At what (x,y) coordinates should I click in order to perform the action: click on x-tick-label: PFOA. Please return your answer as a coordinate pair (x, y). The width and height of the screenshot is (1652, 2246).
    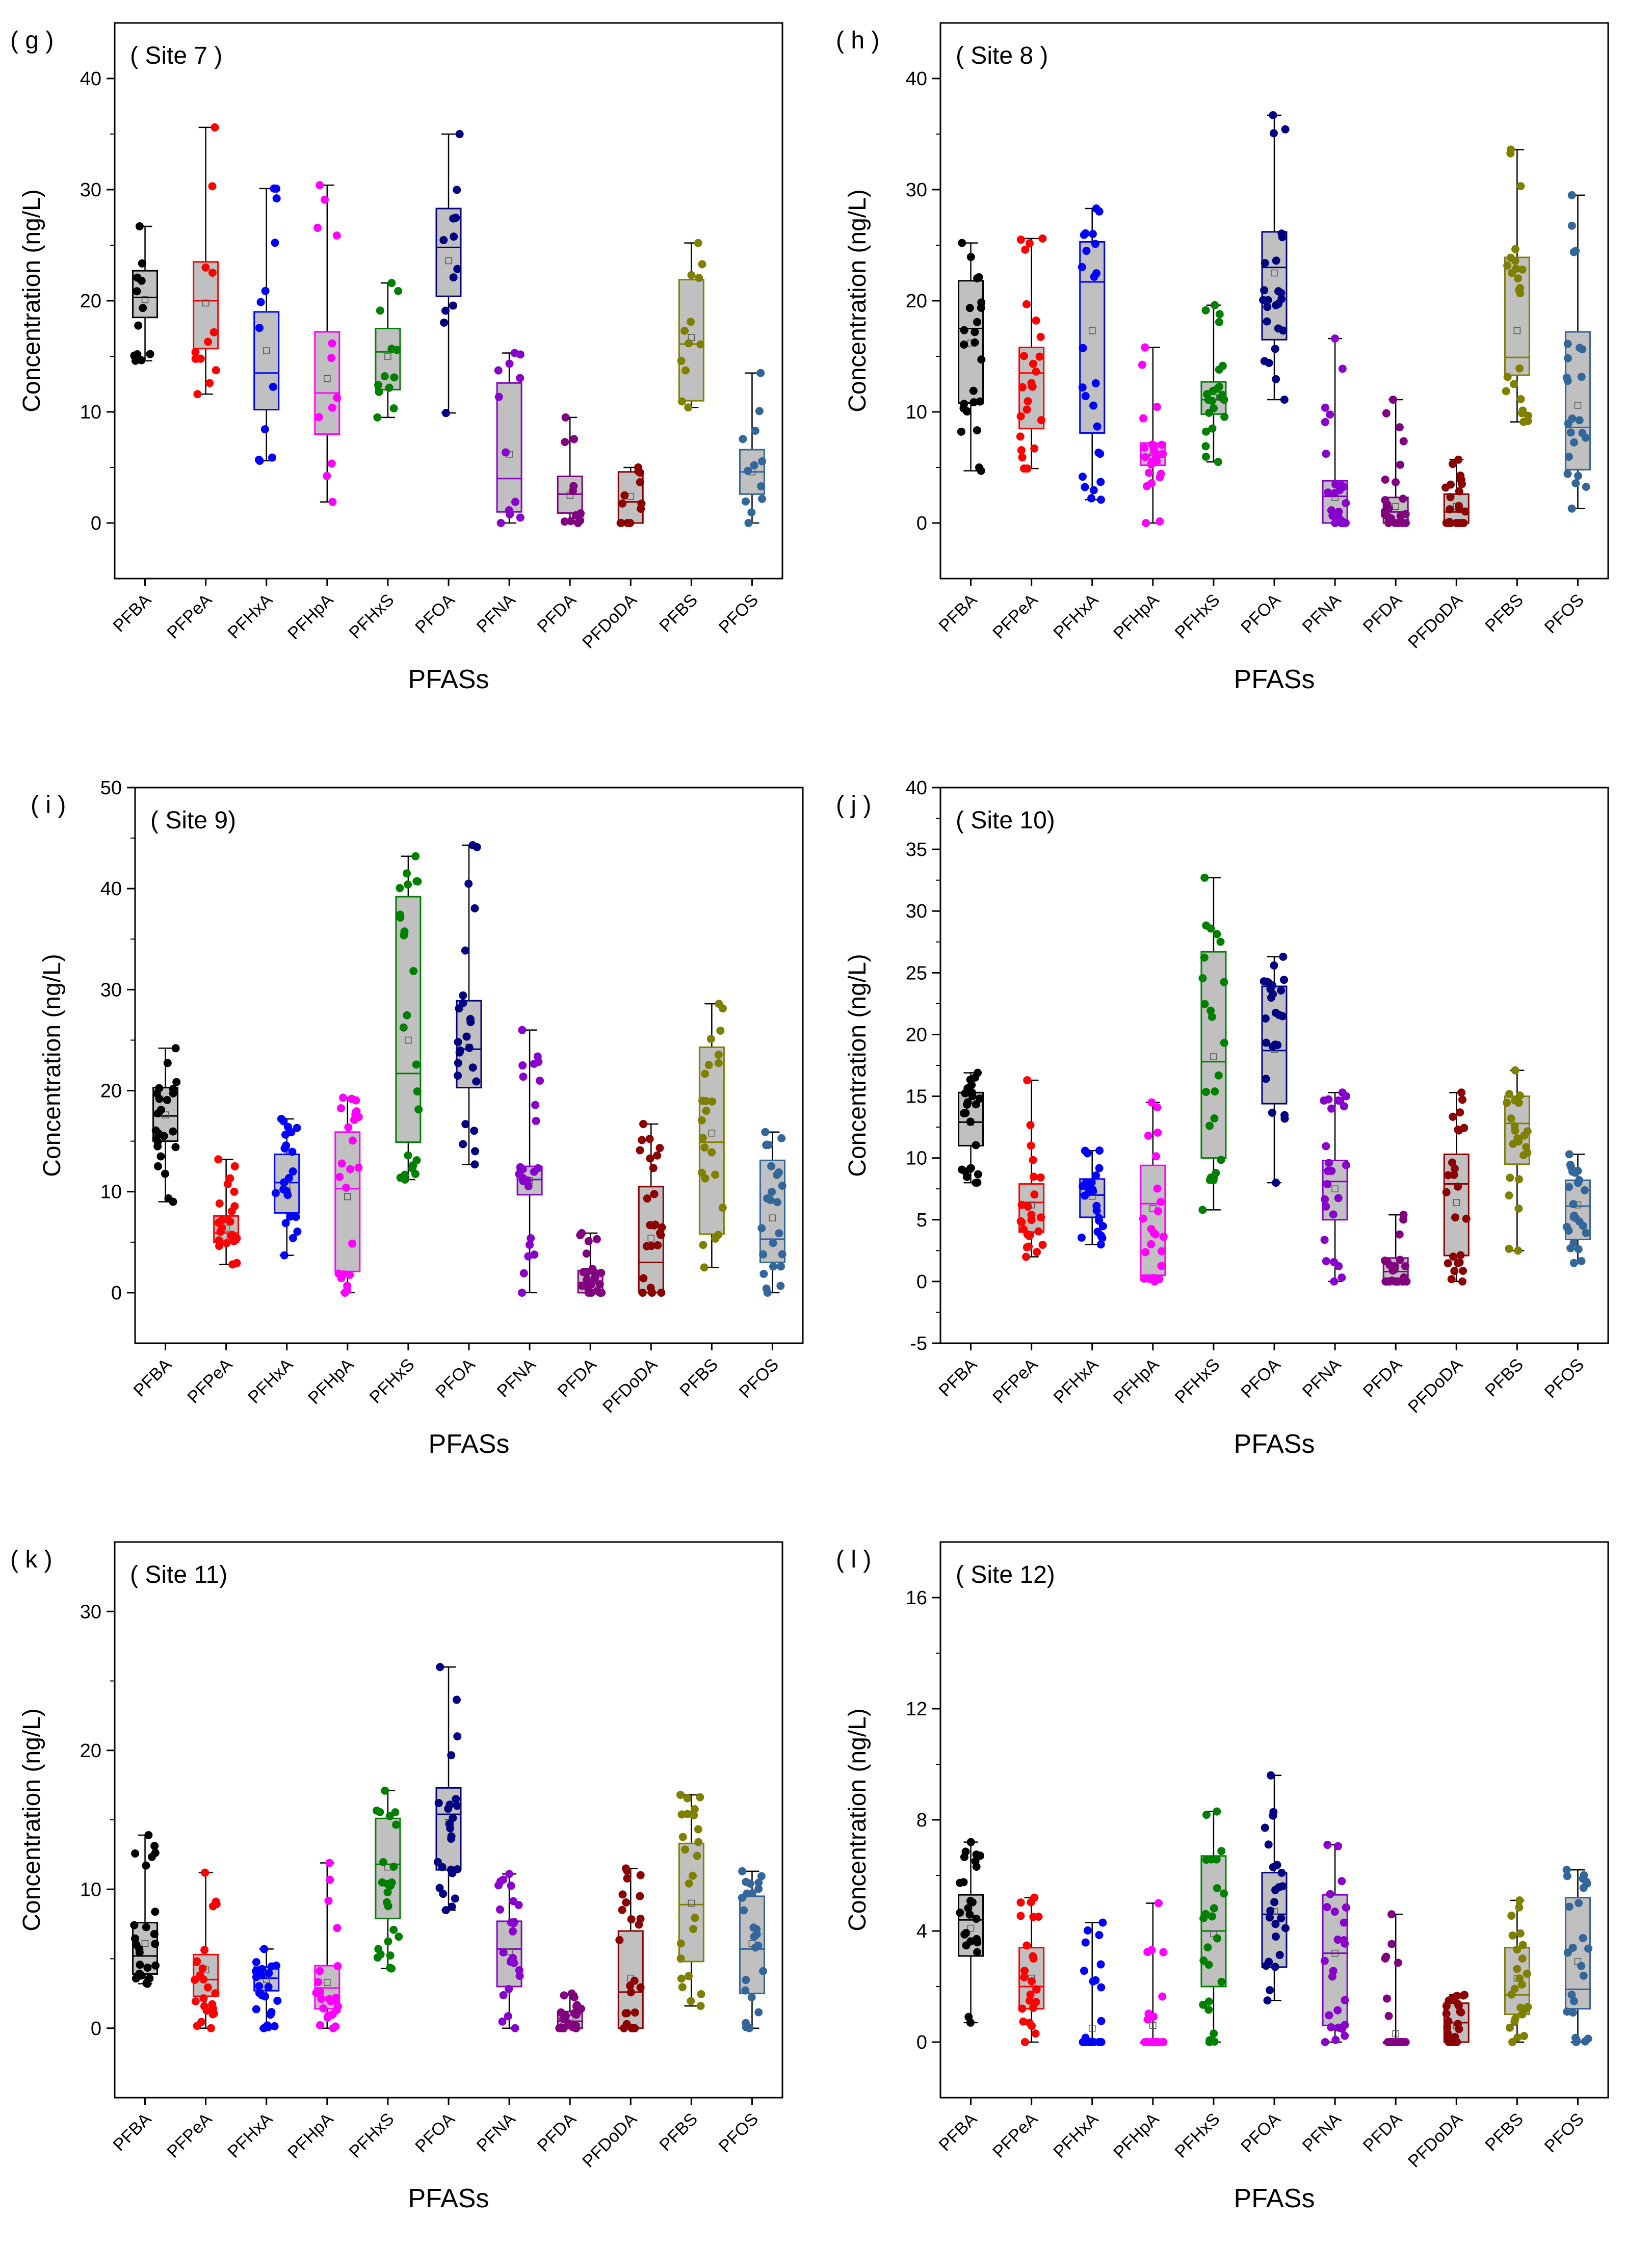
    Looking at the image, I should click on (1261, 2133).